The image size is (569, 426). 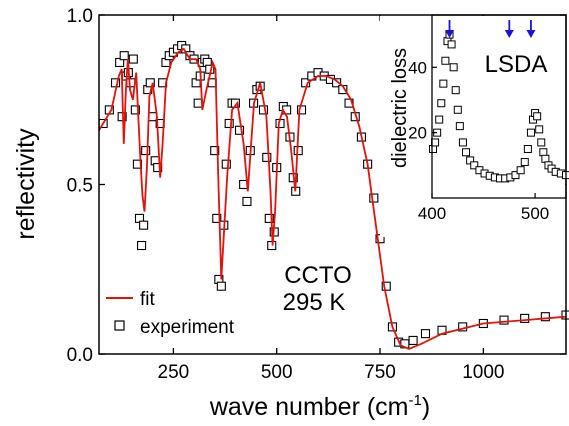 What do you see at coordinates (483, 372) in the screenshot?
I see `x-tick-label: 1000` at bounding box center [483, 372].